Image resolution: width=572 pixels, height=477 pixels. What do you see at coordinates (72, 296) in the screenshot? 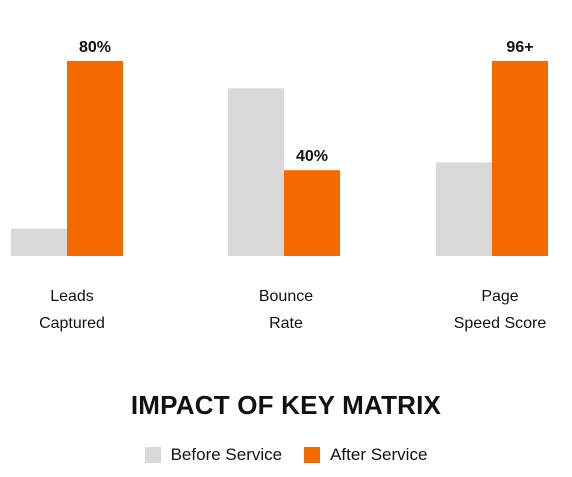
I see `category-label-0-line-0: Leads` at bounding box center [72, 296].